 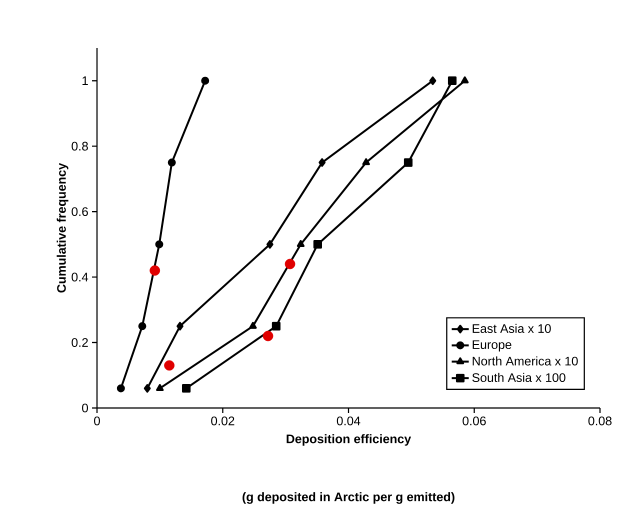 I want to click on x-tick-label: 0.02, so click(x=222, y=421).